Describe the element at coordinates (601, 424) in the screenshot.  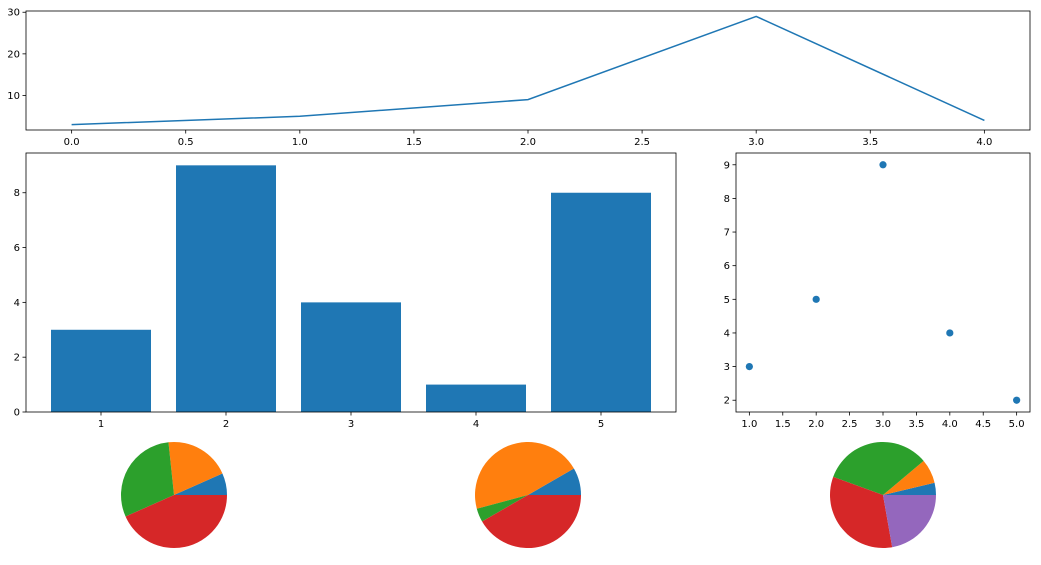
I see `x-tick-label: 5` at that location.